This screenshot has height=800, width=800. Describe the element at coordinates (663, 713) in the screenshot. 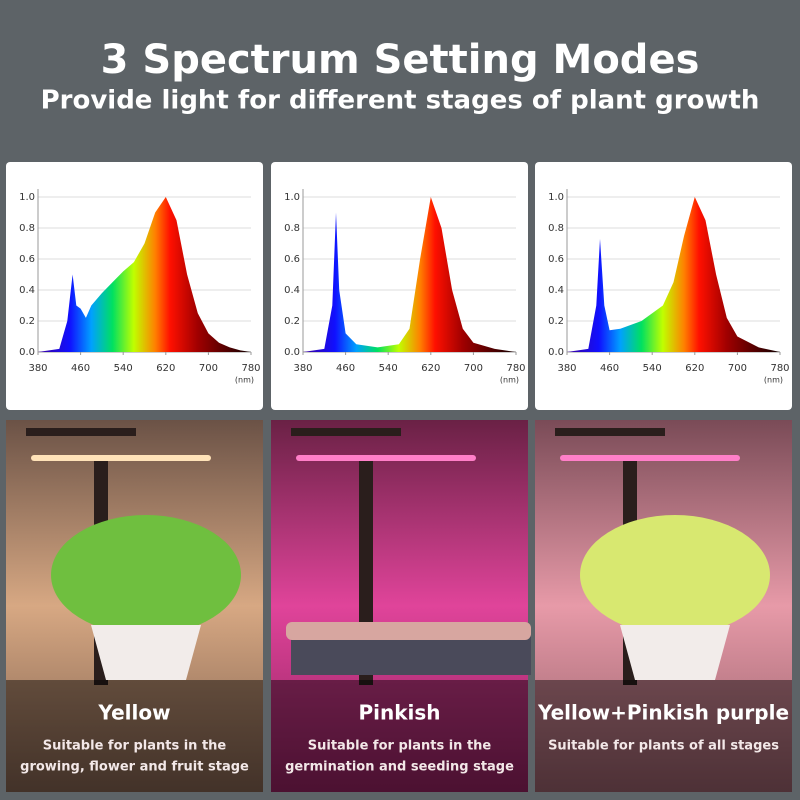

I see `mode-label: Yellow+Pinkish purple` at that location.